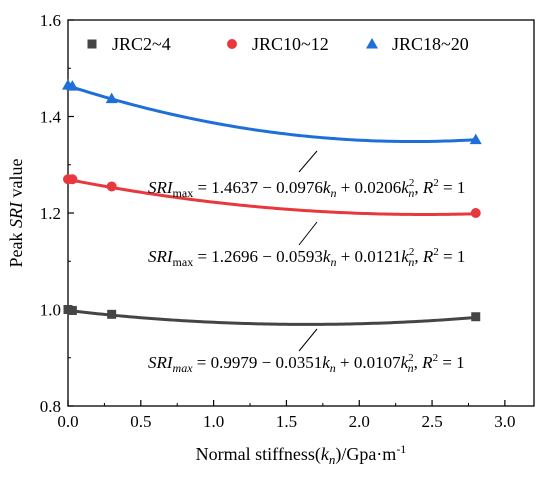 This screenshot has width=550, height=478. I want to click on y-tick-label: 1.2, so click(50, 213).